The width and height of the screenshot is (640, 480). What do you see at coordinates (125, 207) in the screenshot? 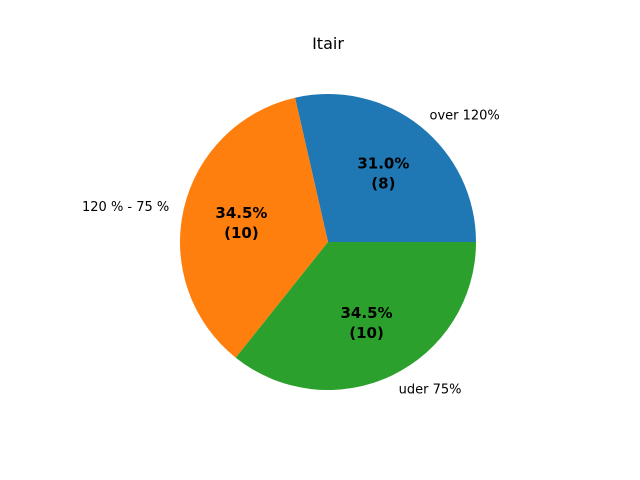
I see `slice-label: 120 % - 75 %` at bounding box center [125, 207].